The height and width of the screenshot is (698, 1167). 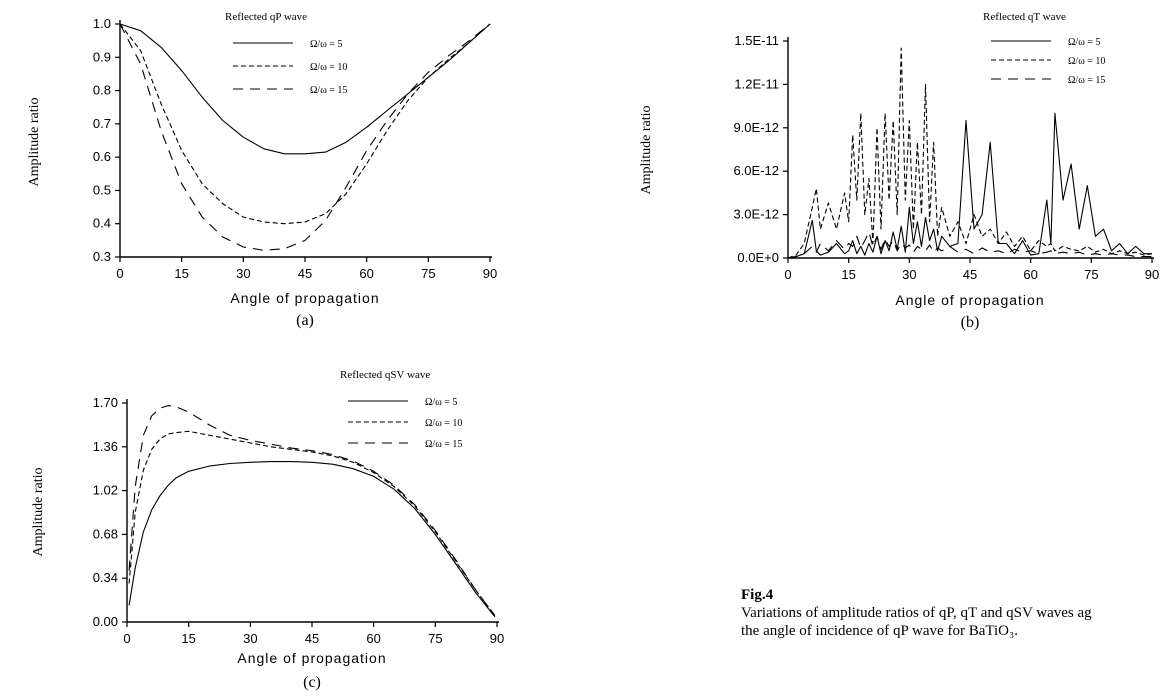 I want to click on y-tick-label: 1.70, so click(x=105, y=402).